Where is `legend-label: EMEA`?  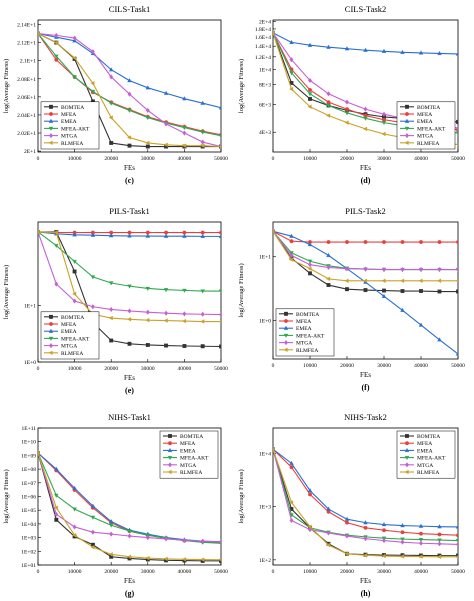
legend-label: EMEA is located at coordinates (425, 122).